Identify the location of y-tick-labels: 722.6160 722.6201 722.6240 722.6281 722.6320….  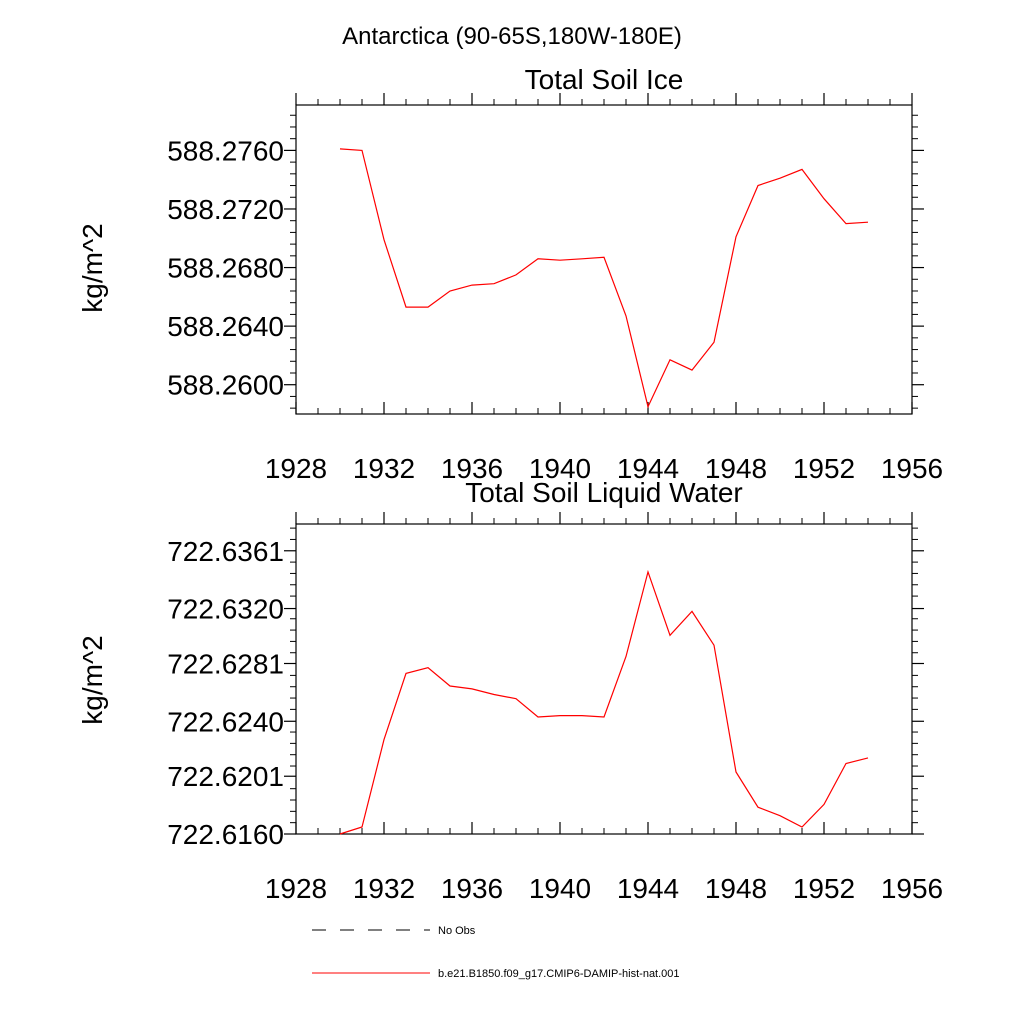
(225, 693).